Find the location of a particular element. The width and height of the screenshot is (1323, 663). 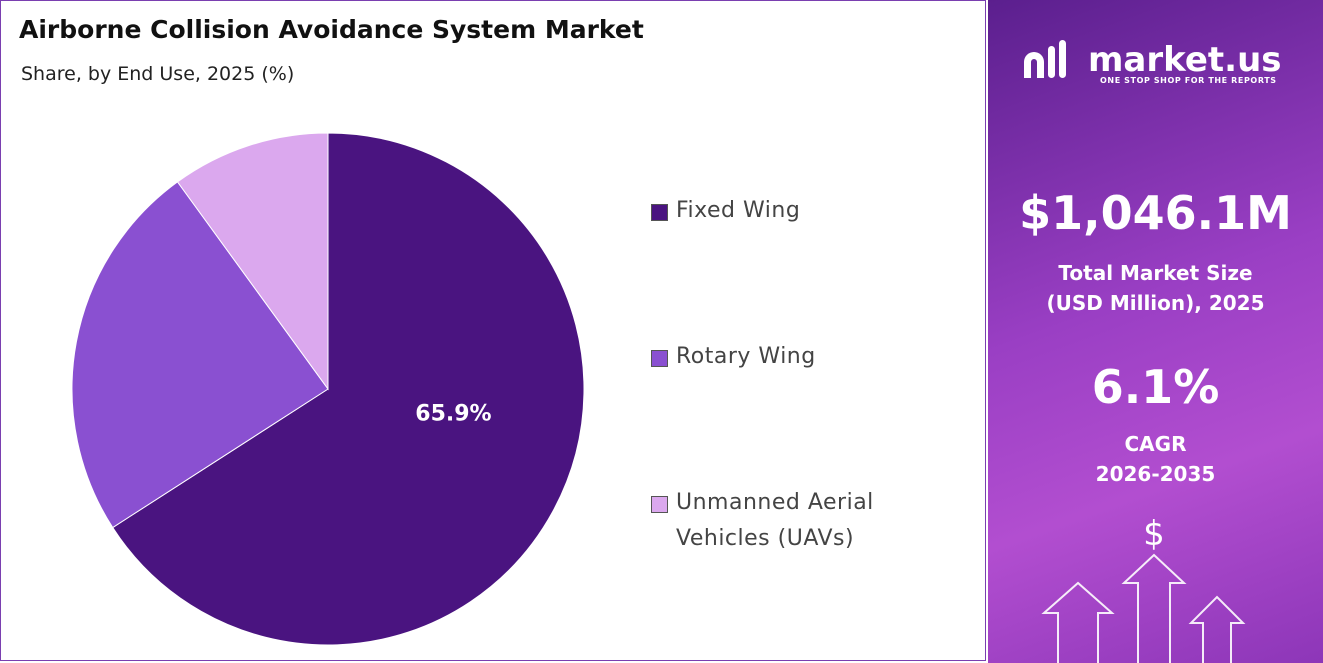

data-label: 65.9% is located at coordinates (453, 413).